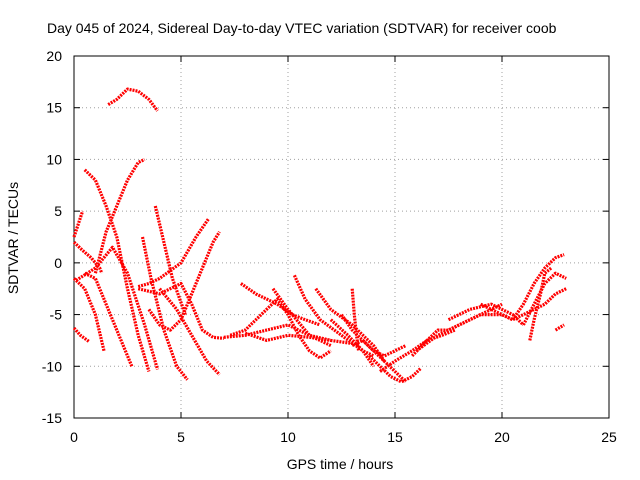 Image resolution: width=640 pixels, height=480 pixels. I want to click on y-tick-label: 15, so click(54, 108).